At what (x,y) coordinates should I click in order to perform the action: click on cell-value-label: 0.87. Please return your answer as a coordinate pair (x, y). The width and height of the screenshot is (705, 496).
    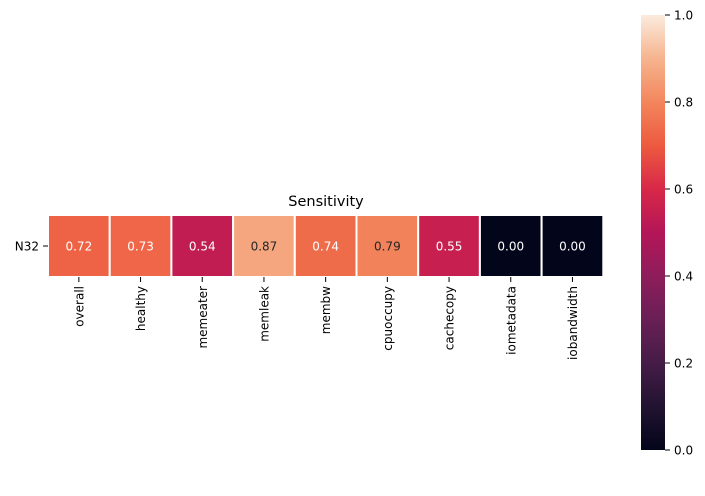
    Looking at the image, I should click on (264, 247).